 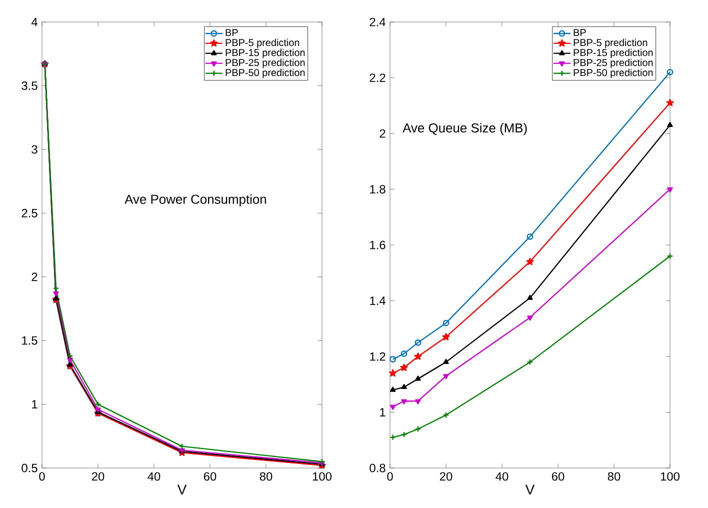 I want to click on y-tick-label: 1.5, so click(x=30, y=340).